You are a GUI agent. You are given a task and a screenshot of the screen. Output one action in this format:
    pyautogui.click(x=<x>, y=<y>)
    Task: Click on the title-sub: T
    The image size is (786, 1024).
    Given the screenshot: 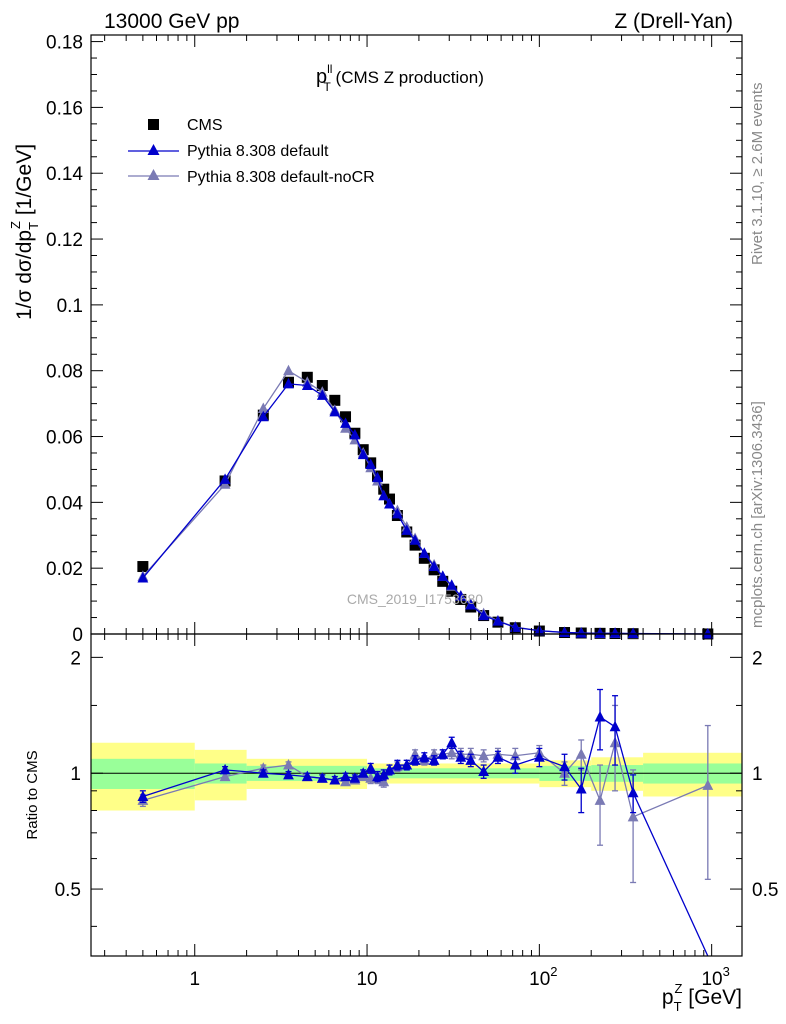 What is the action you would take?
    pyautogui.click(x=327, y=87)
    